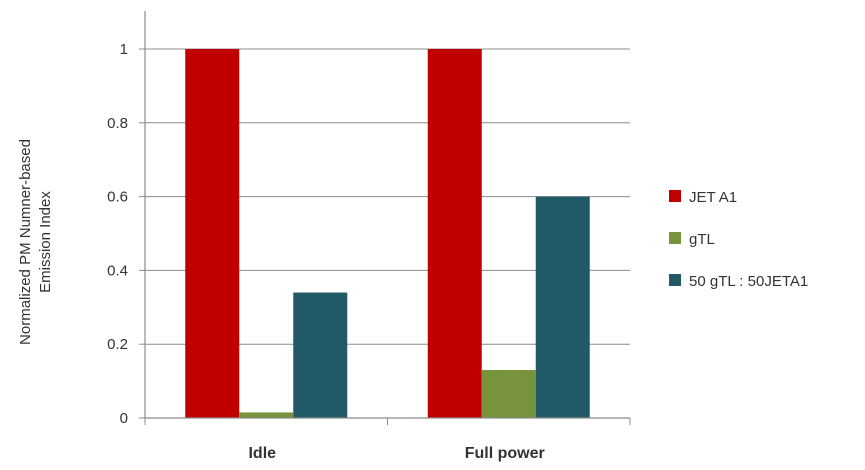 The image size is (865, 470). I want to click on y-tick-label: 0.6, so click(117, 197).